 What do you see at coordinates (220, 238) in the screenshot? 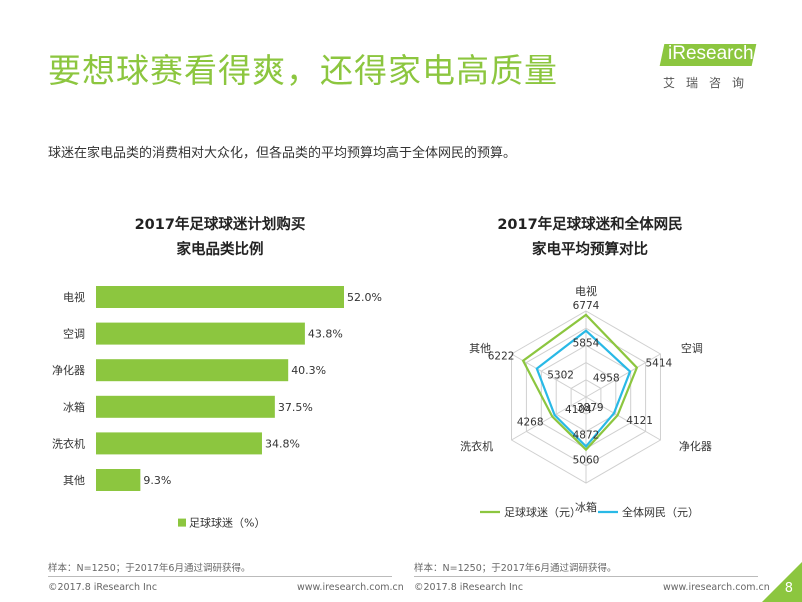
I see `bar-chart-title: 2017年足球球迷计划购买 家电品类比例` at bounding box center [220, 238].